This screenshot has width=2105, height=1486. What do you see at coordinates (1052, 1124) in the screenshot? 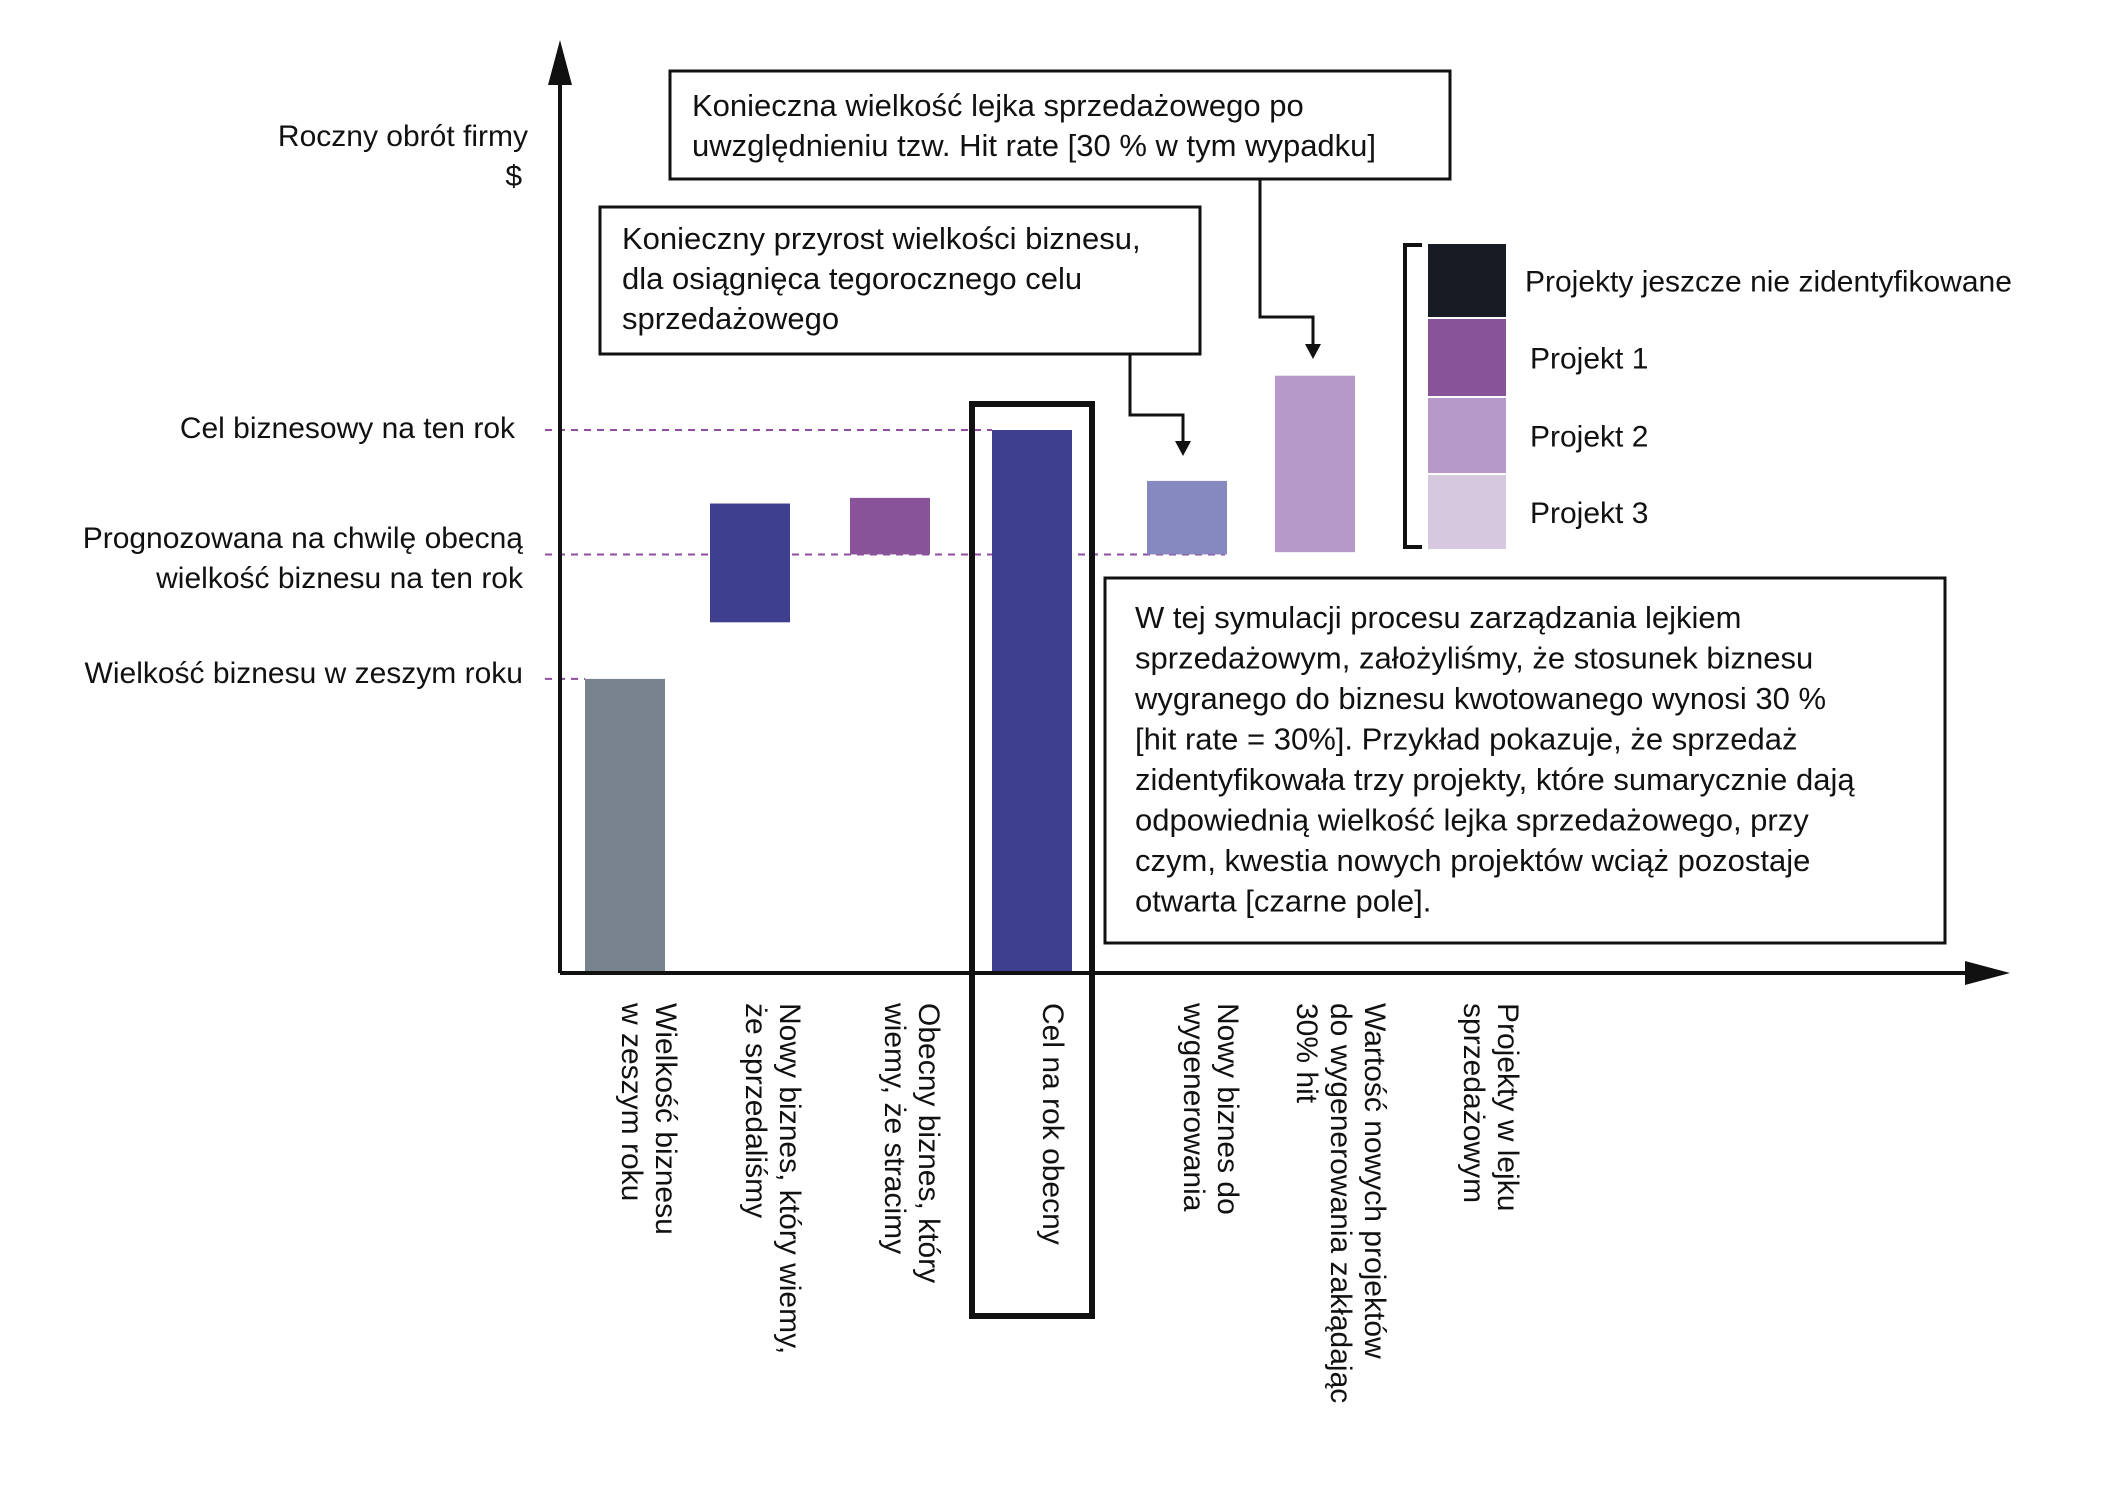
I see `category-label-4: Cel na rok obecny` at bounding box center [1052, 1124].